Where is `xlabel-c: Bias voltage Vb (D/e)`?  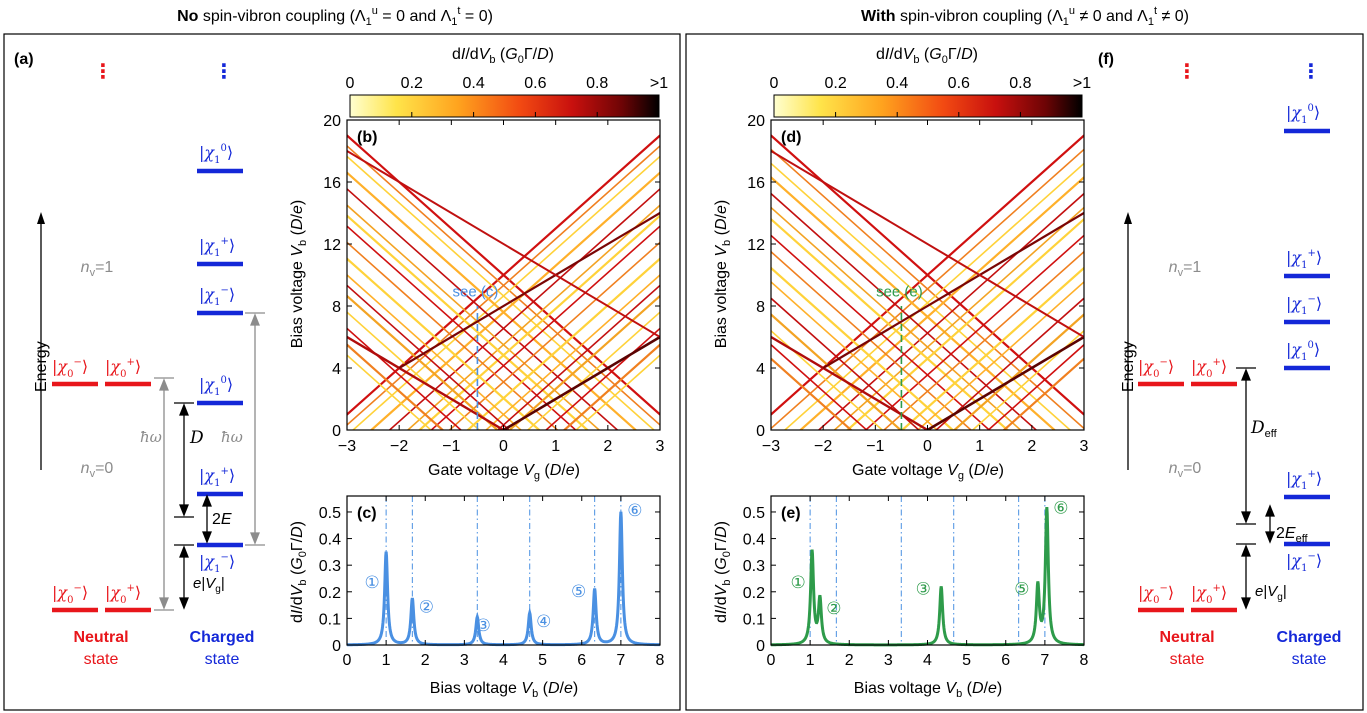 xlabel-c: Bias voltage Vb (D/e) is located at coordinates (504, 690).